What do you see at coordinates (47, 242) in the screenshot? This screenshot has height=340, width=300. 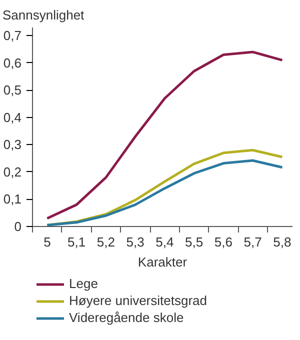 I see `x-tick-label: 5` at bounding box center [47, 242].